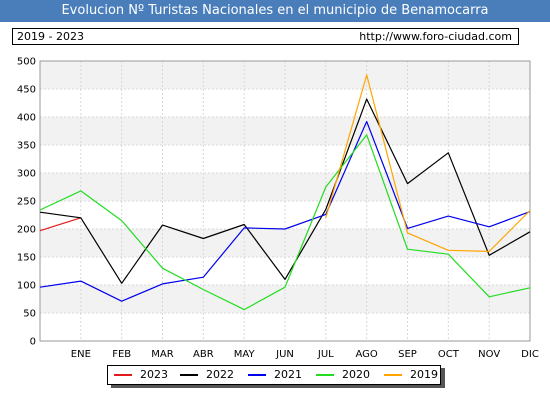 The width and height of the screenshot is (550, 400). I want to click on legend-label: 2022, so click(220, 374).